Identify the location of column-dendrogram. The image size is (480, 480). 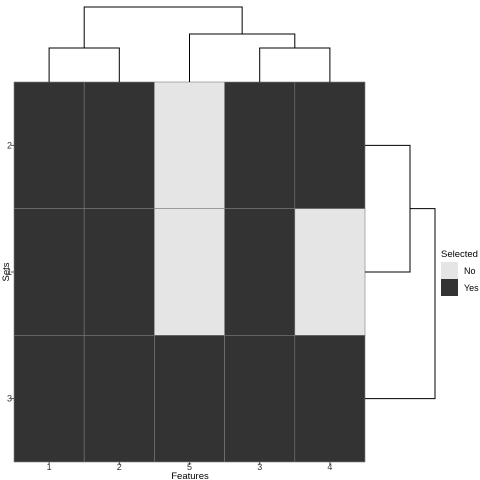
(189, 44).